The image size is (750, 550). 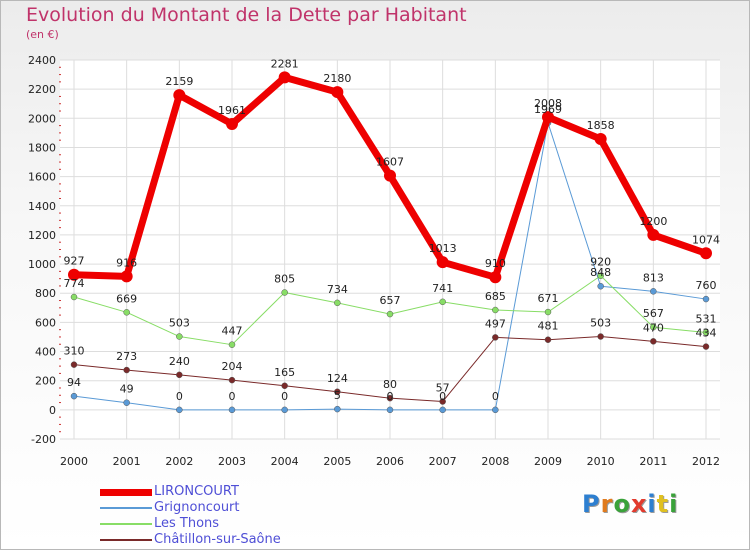 What do you see at coordinates (197, 507) in the screenshot?
I see `legend-label: Grignoncourt` at bounding box center [197, 507].